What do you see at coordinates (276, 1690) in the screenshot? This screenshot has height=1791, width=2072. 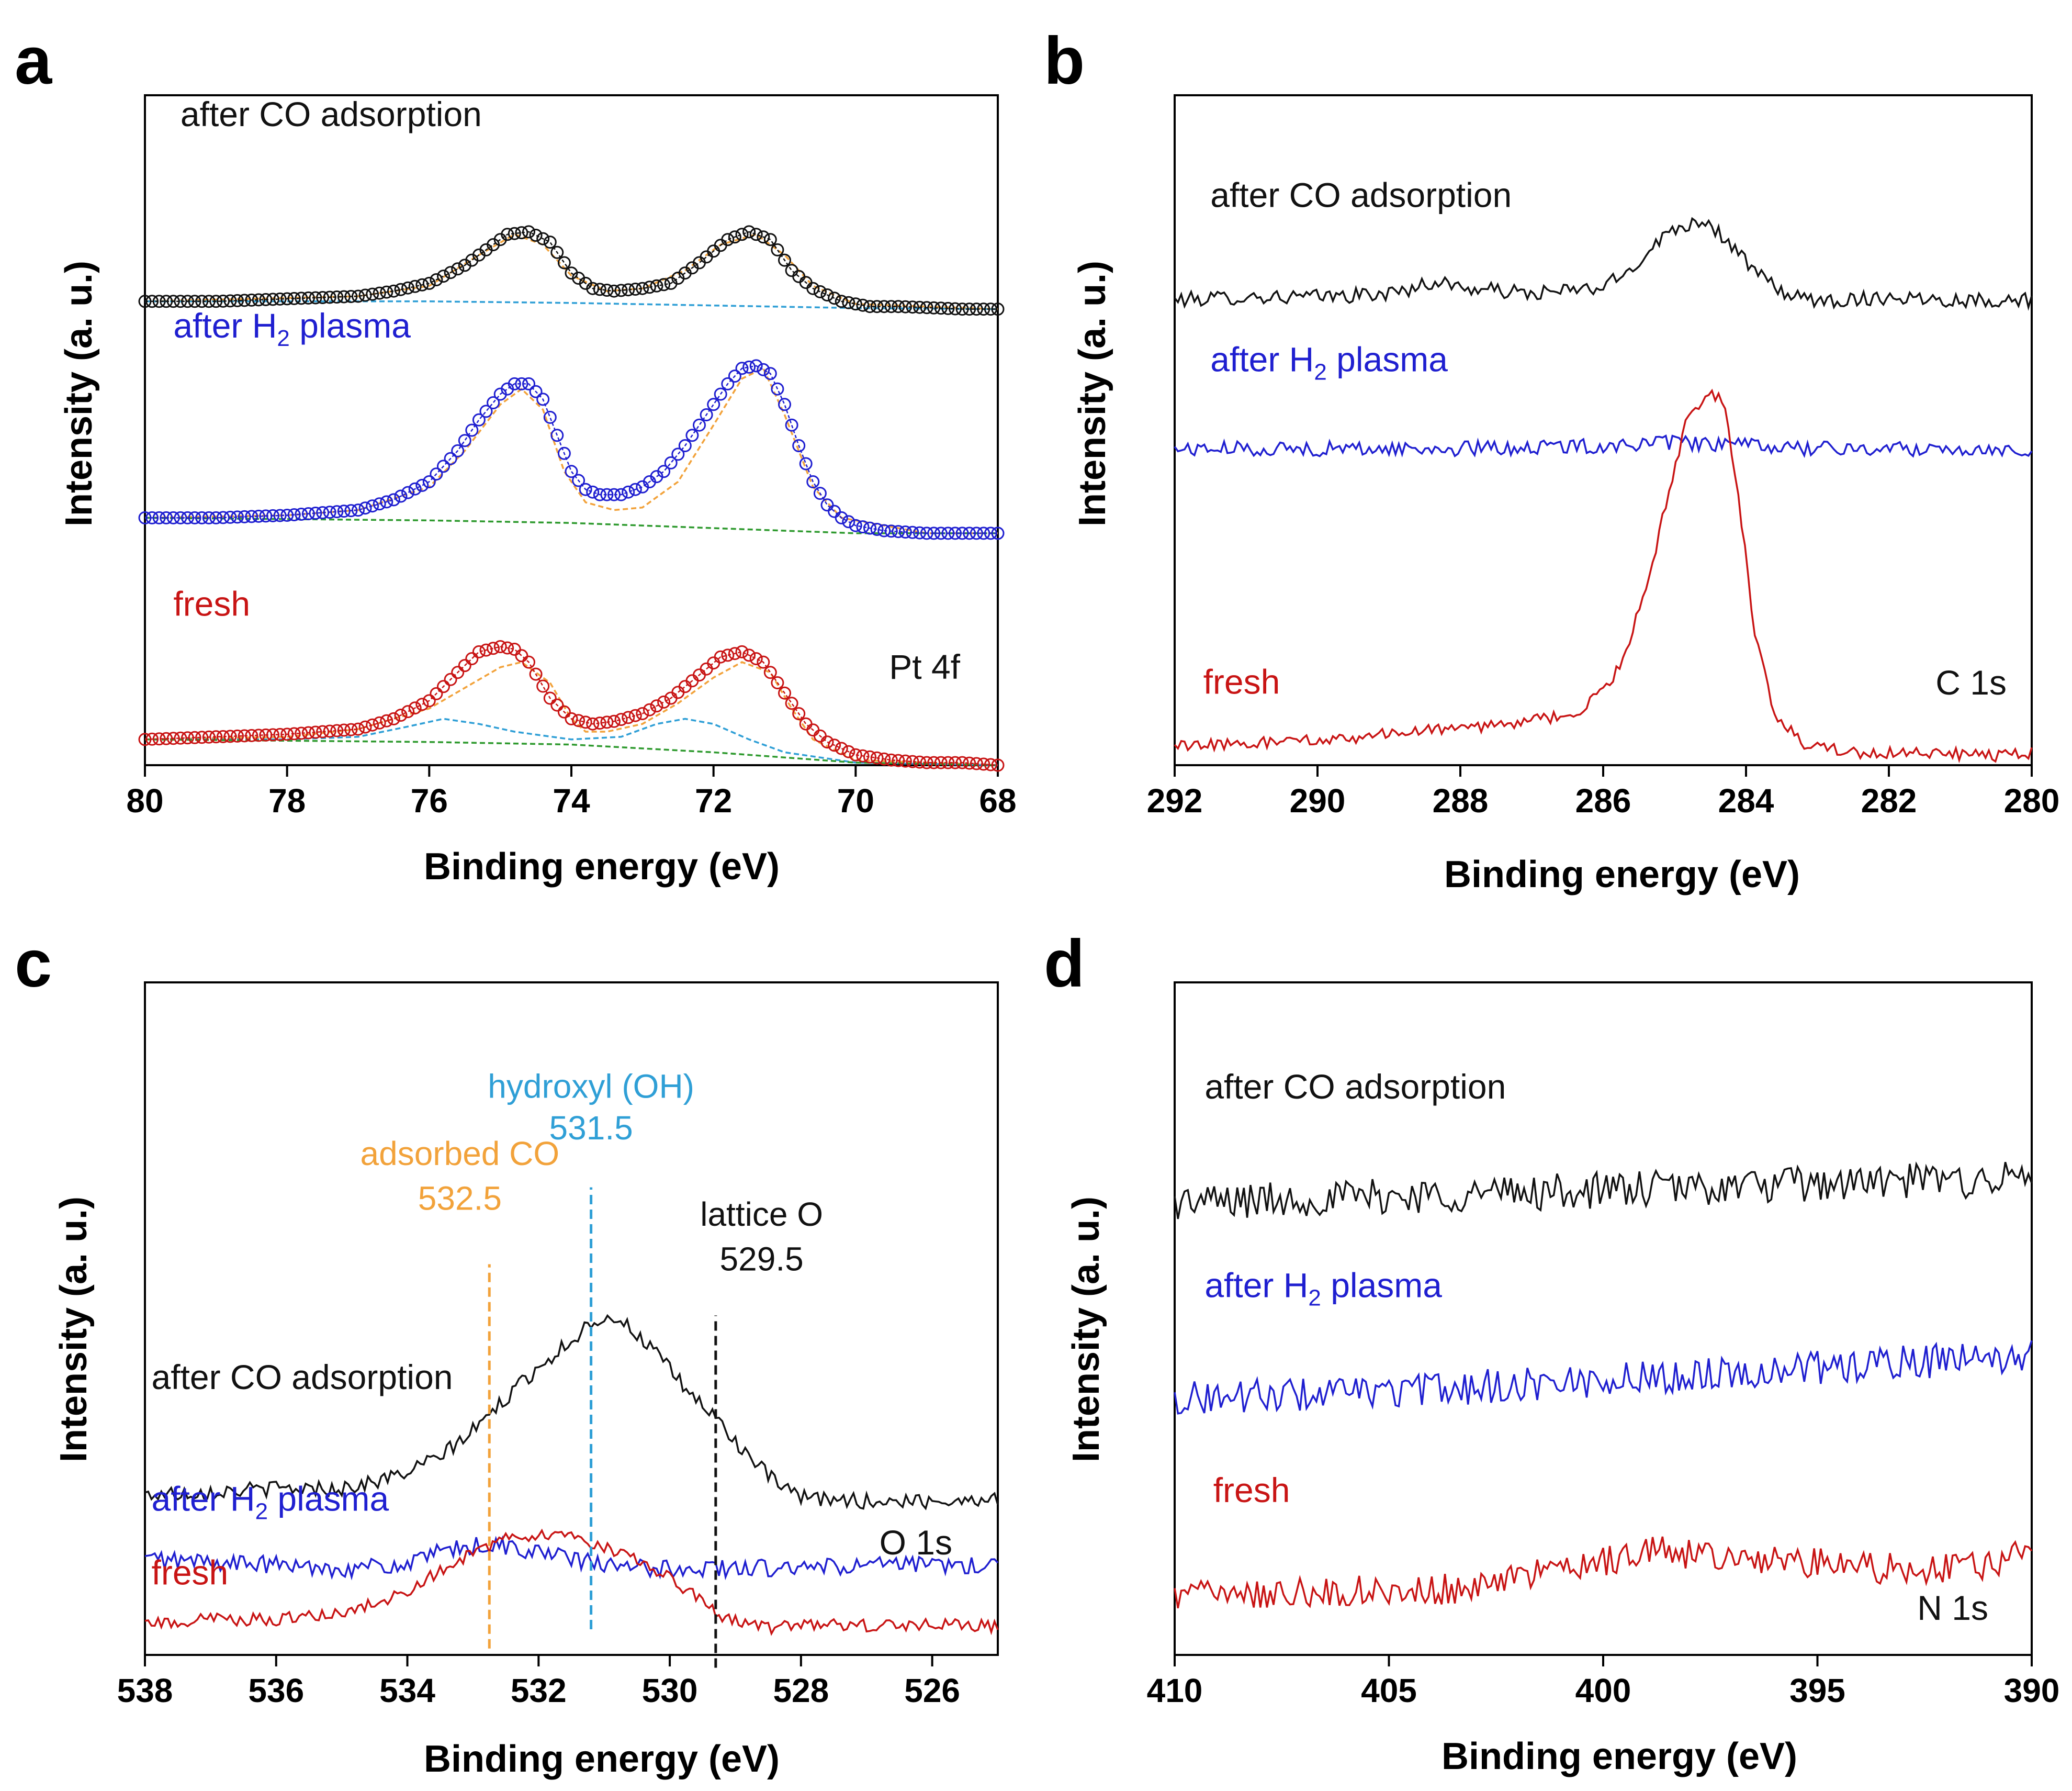 I see `x-tick-label: 536` at bounding box center [276, 1690].